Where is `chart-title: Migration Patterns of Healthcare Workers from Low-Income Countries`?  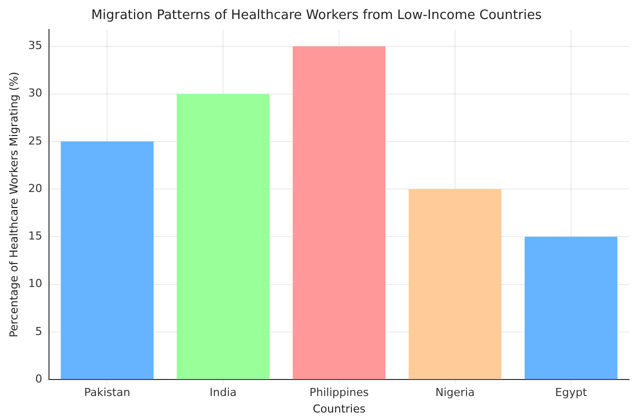 chart-title: Migration Patterns of Healthcare Workers from Low-Income Countries is located at coordinates (316, 16).